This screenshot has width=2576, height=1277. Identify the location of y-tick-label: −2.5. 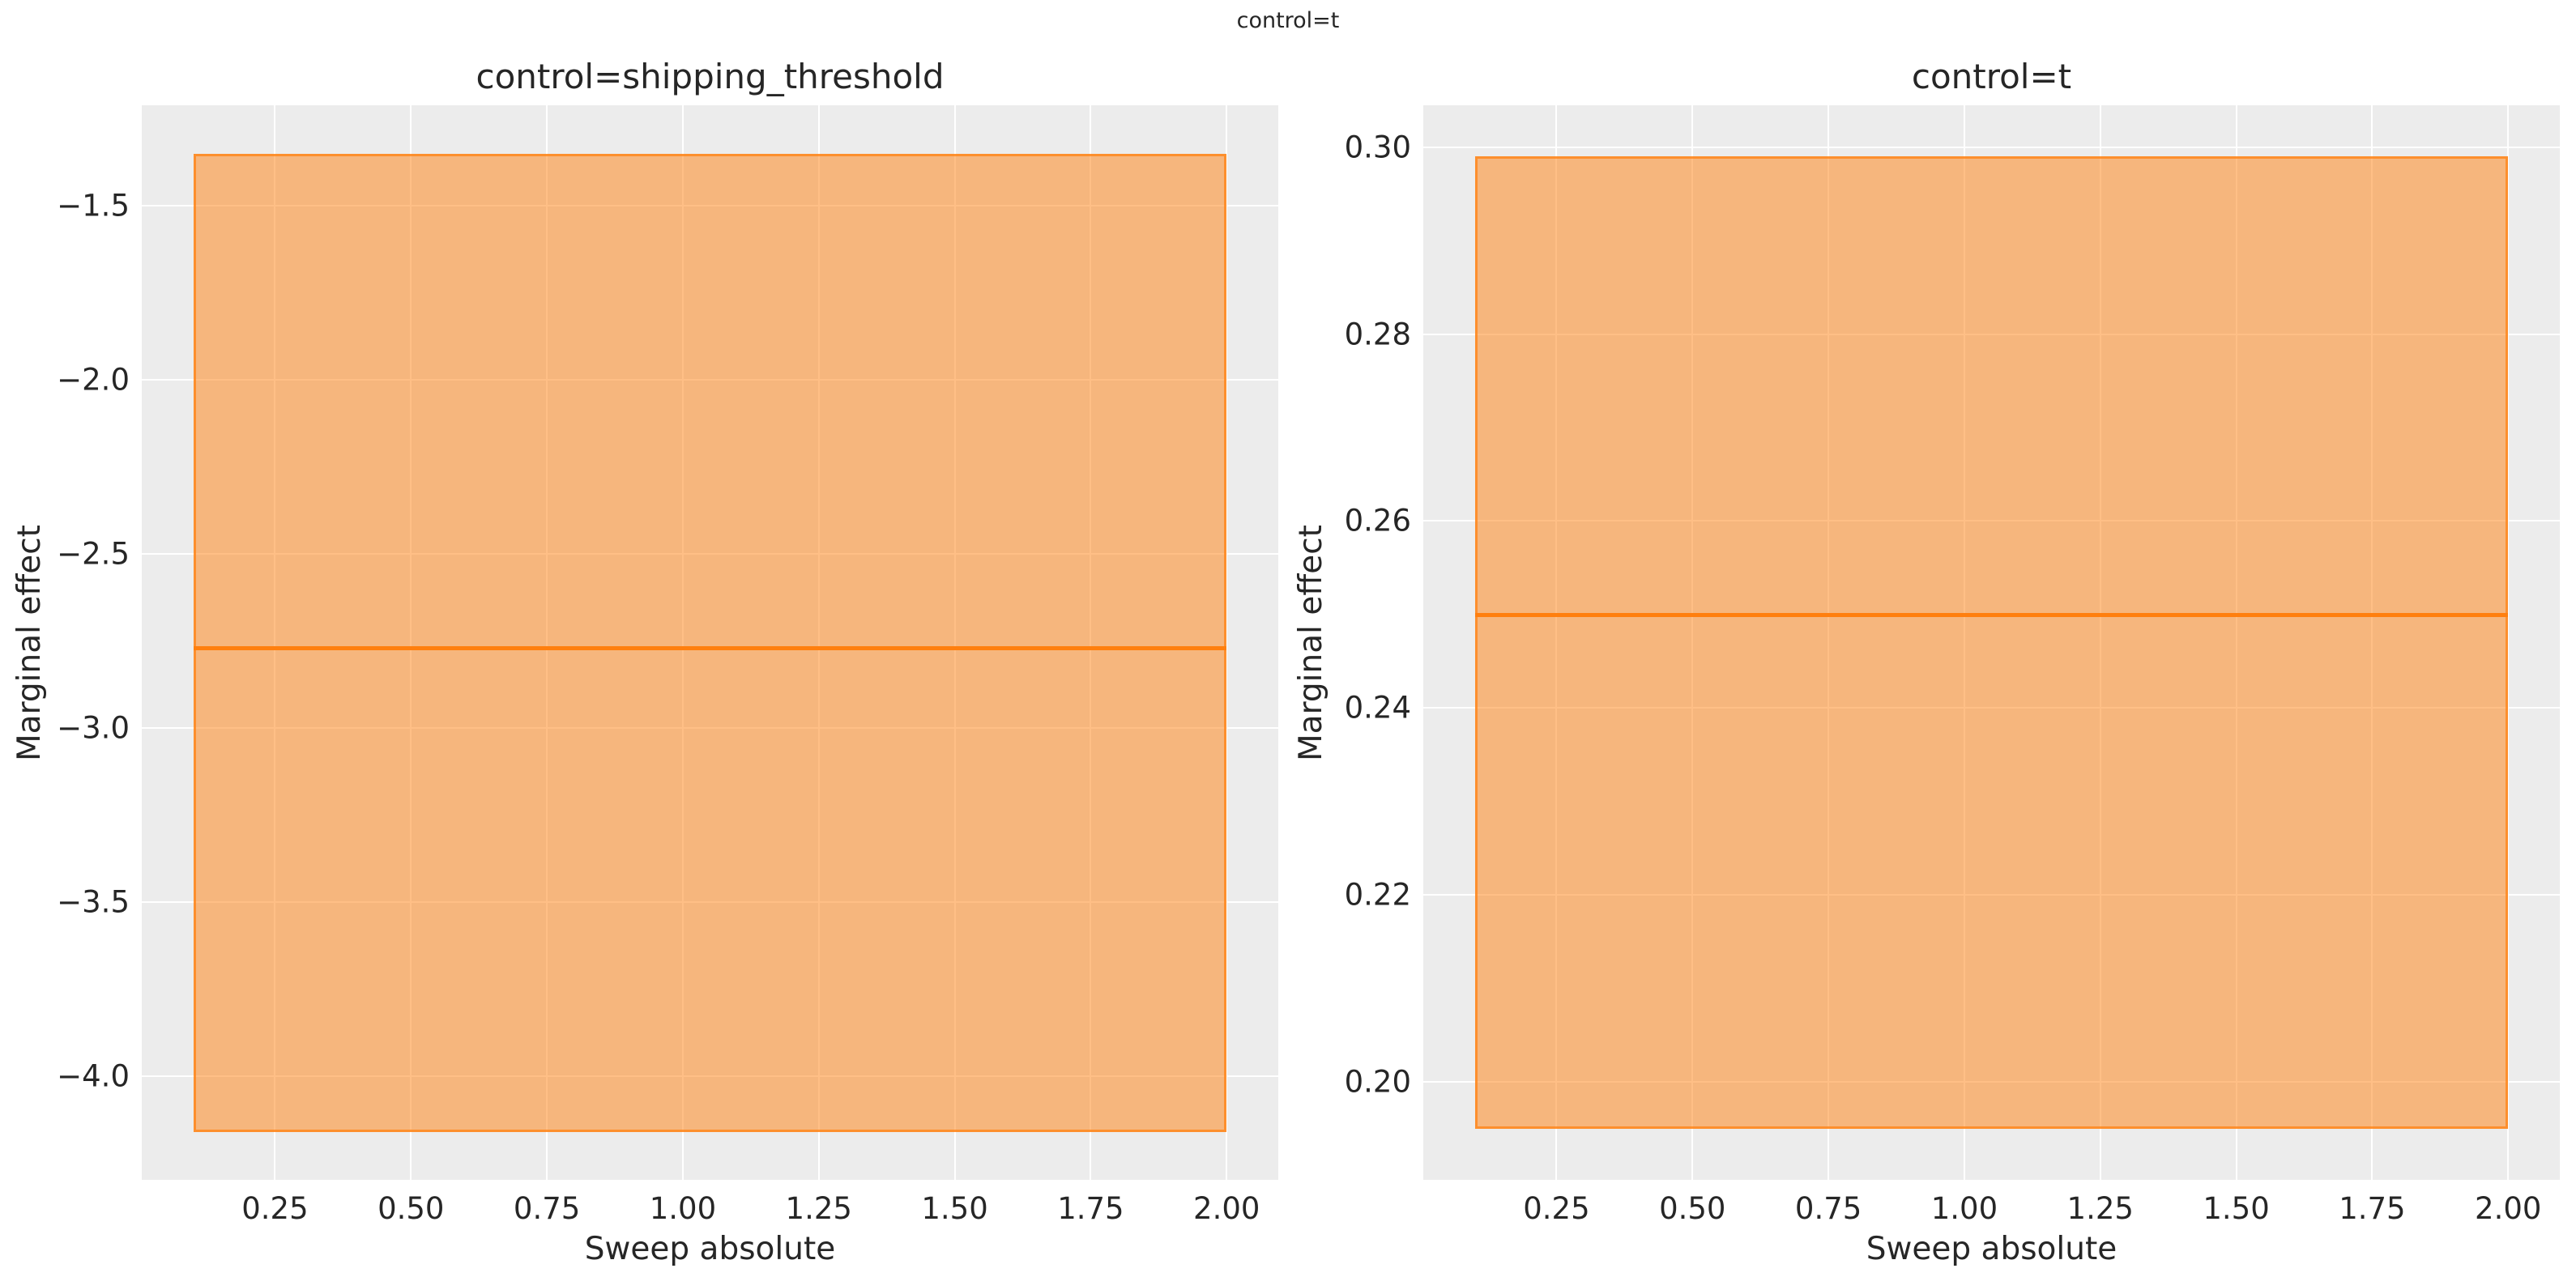
(94, 554).